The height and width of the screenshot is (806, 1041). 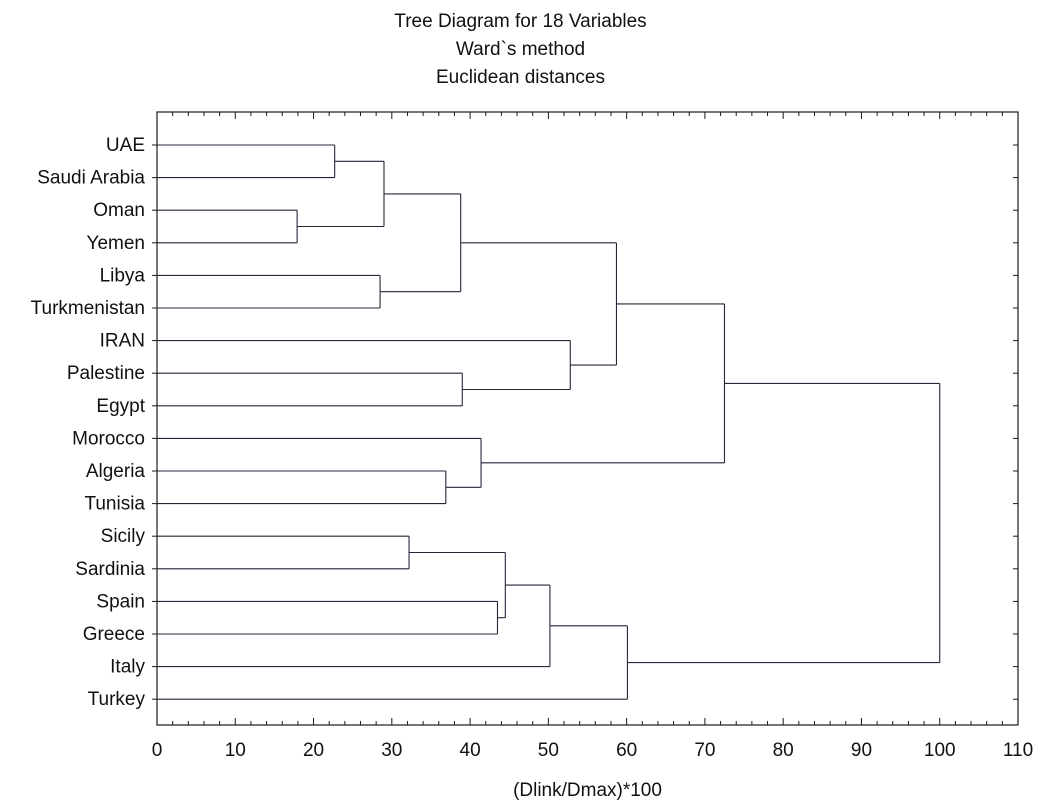 I want to click on title-line-3: Euclidean distances, so click(x=520, y=77).